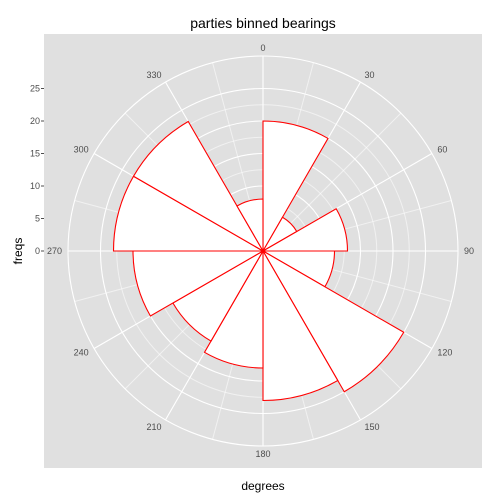 The width and height of the screenshot is (500, 500). What do you see at coordinates (18, 251) in the screenshot?
I see `y-axis-title: freqs` at bounding box center [18, 251].